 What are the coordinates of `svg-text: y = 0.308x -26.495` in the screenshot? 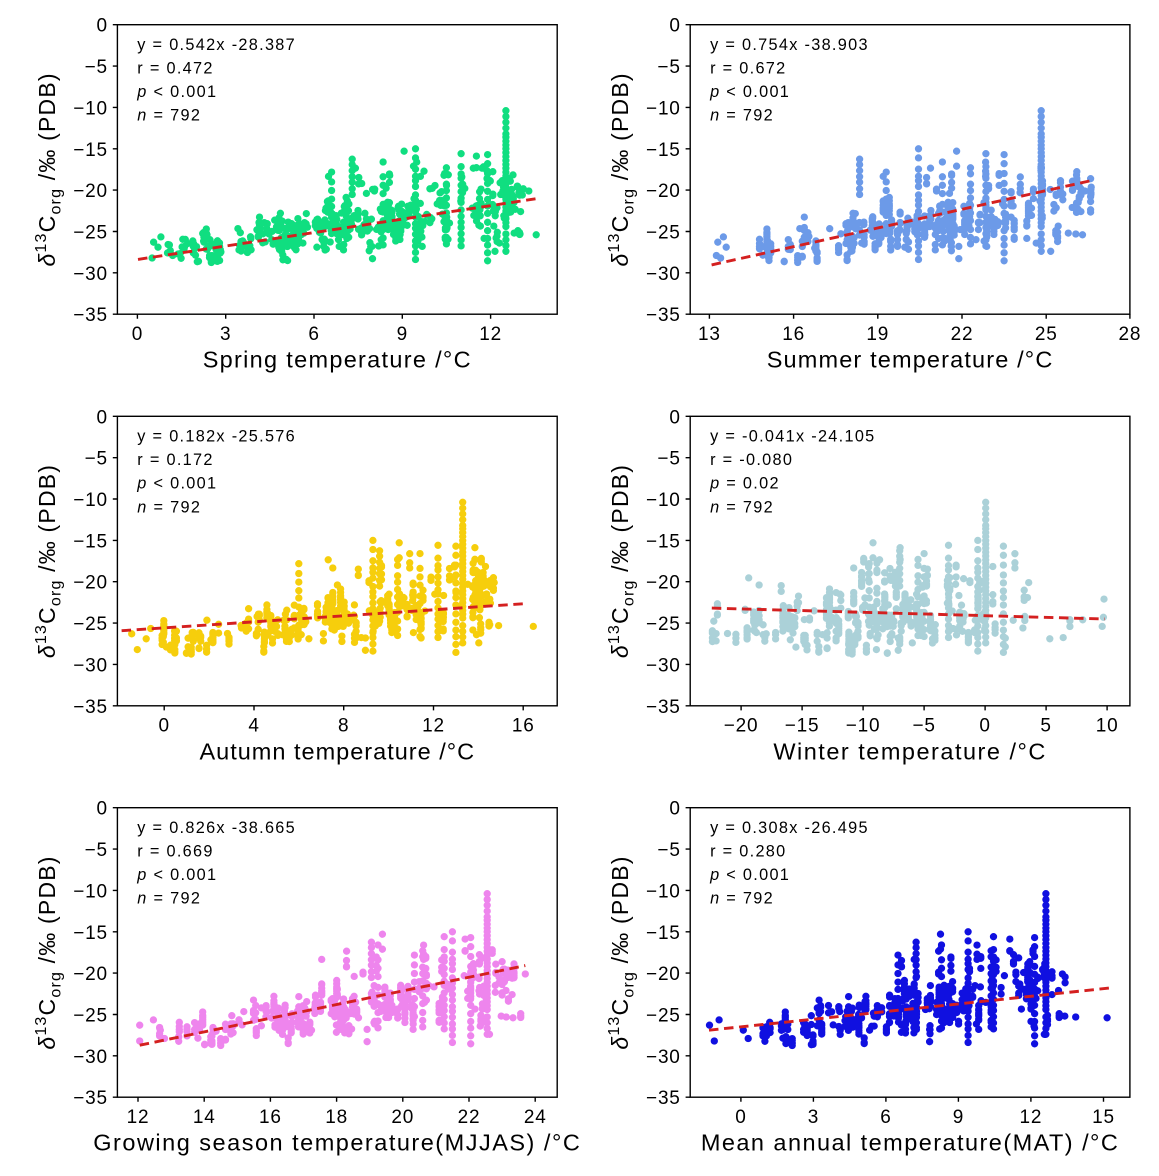 It's located at (789, 828).